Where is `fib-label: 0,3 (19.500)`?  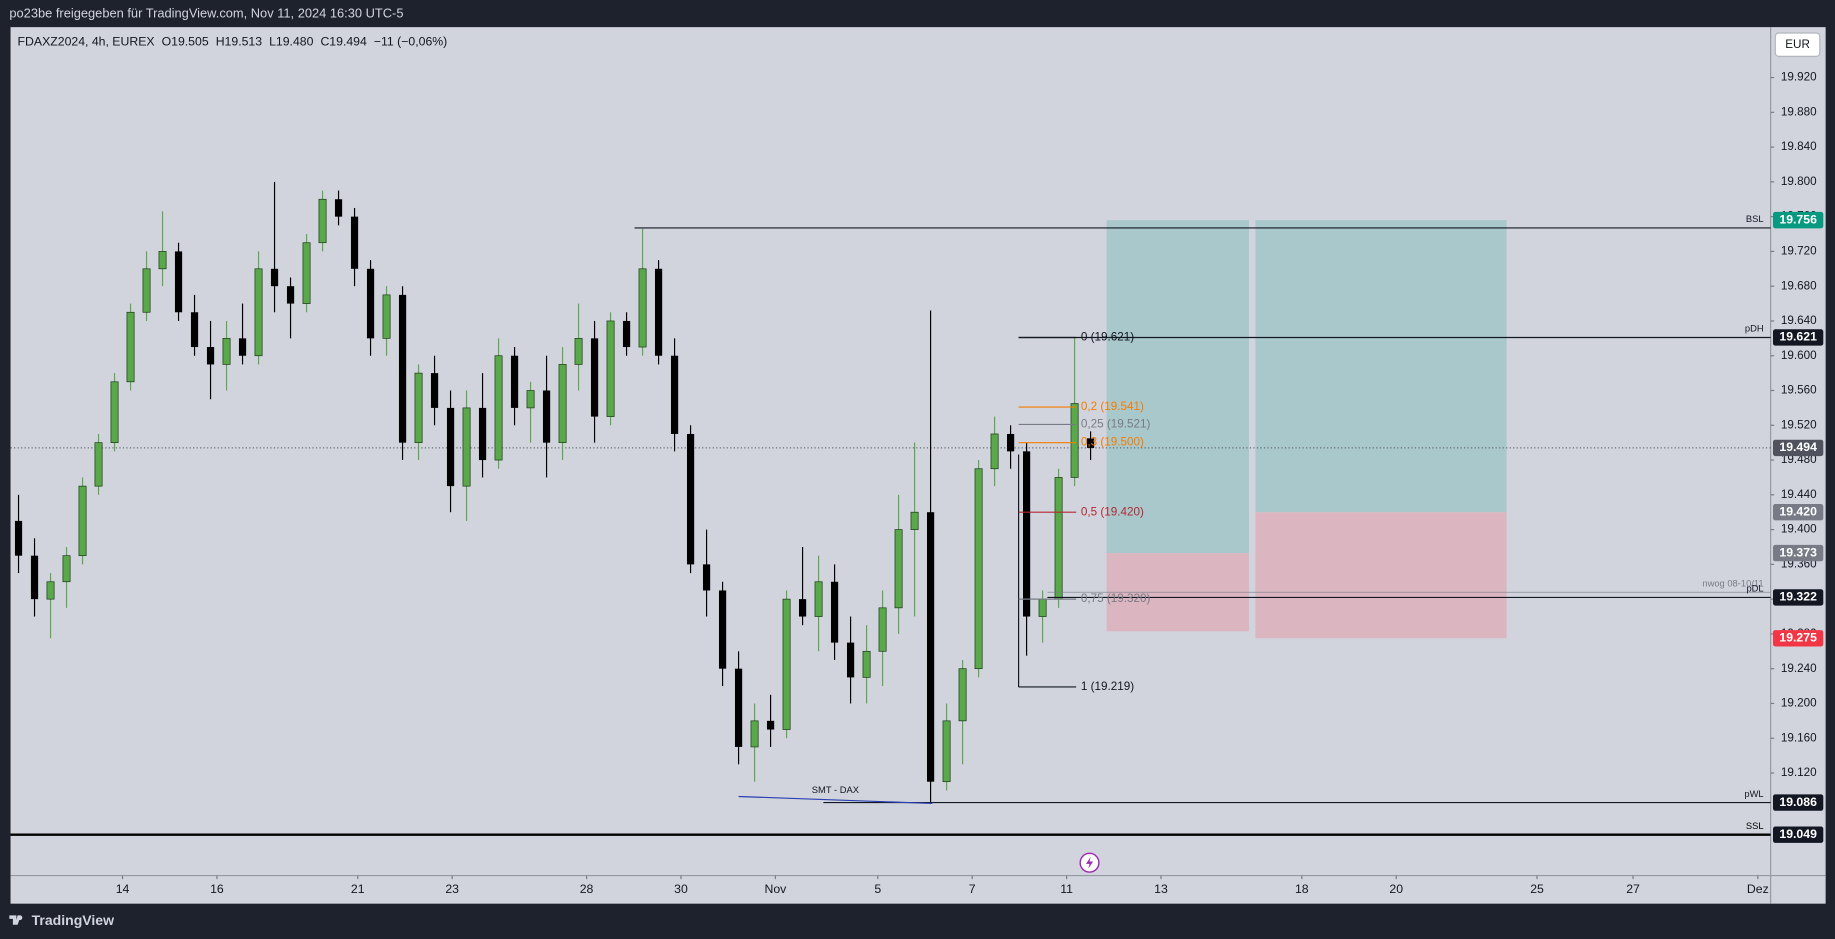
fib-label: 0,3 (19.500) is located at coordinates (1112, 442).